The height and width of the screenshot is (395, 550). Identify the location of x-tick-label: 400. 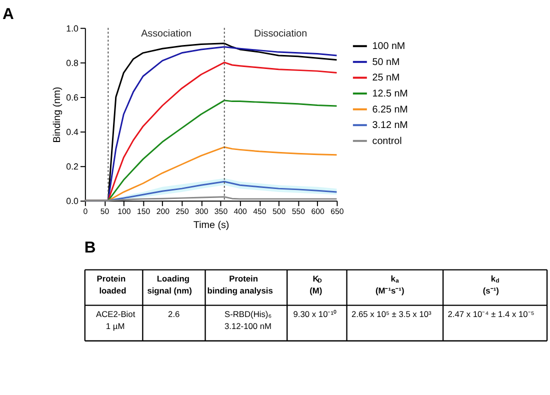
(241, 211).